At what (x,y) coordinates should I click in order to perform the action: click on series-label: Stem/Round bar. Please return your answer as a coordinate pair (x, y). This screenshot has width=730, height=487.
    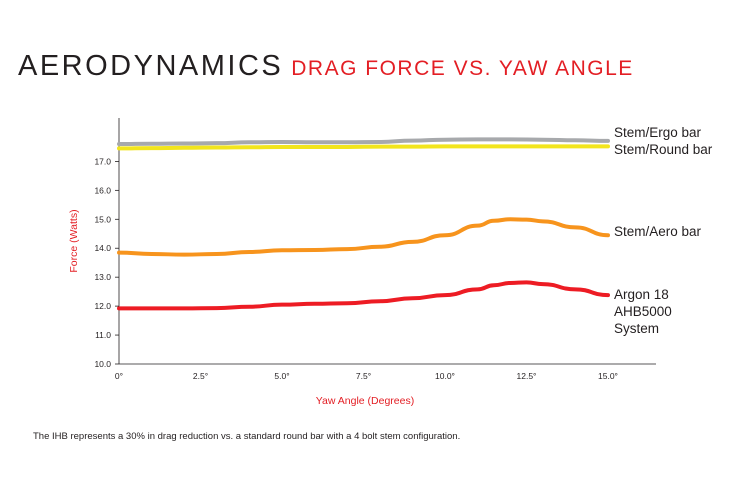
    Looking at the image, I should click on (663, 149).